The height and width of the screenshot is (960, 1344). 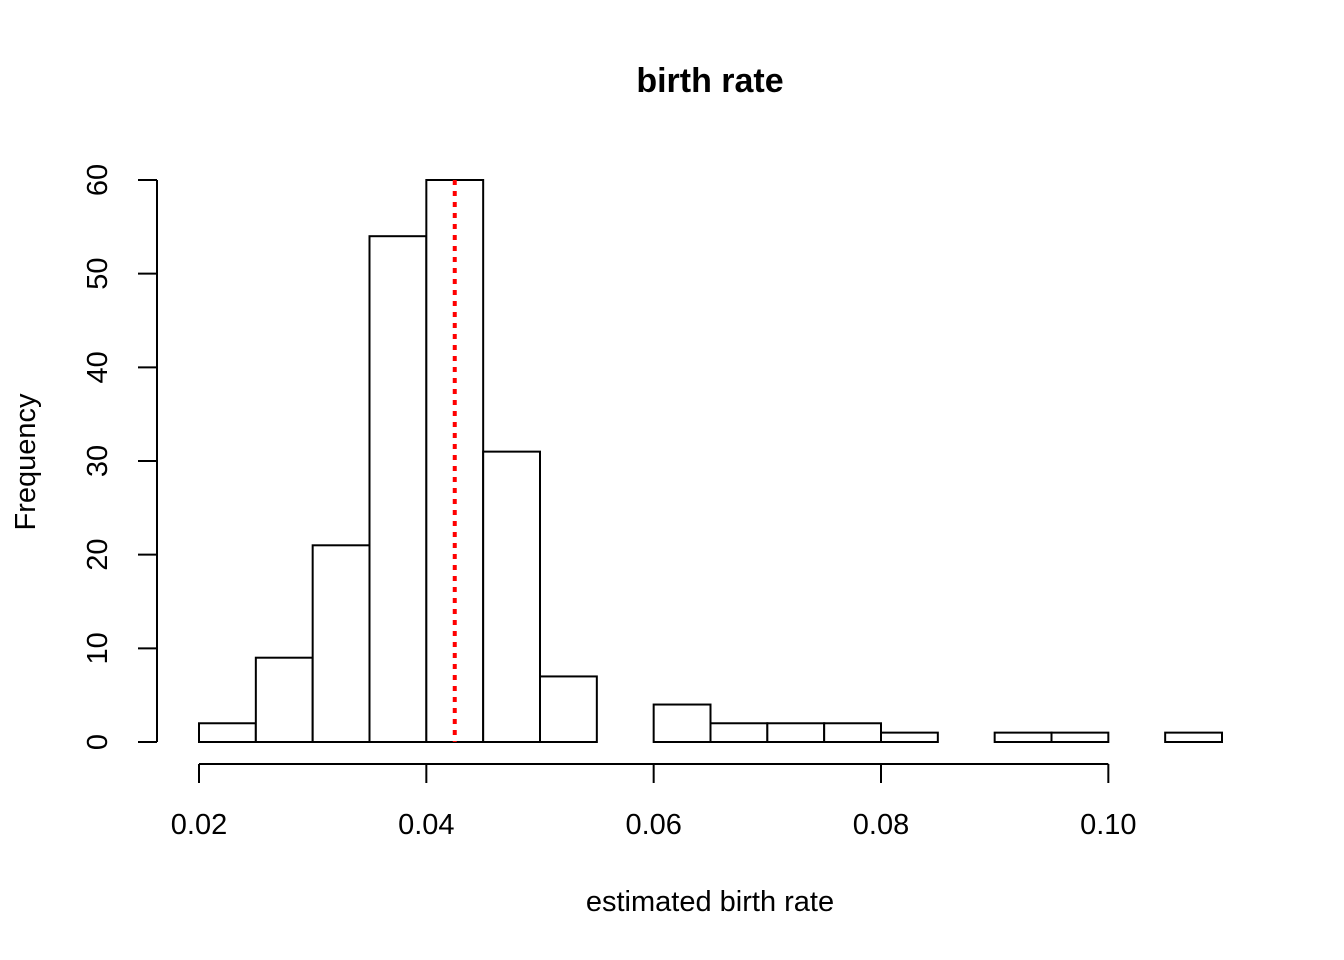 What do you see at coordinates (1108, 825) in the screenshot?
I see `x-tick-label-4: 0.10` at bounding box center [1108, 825].